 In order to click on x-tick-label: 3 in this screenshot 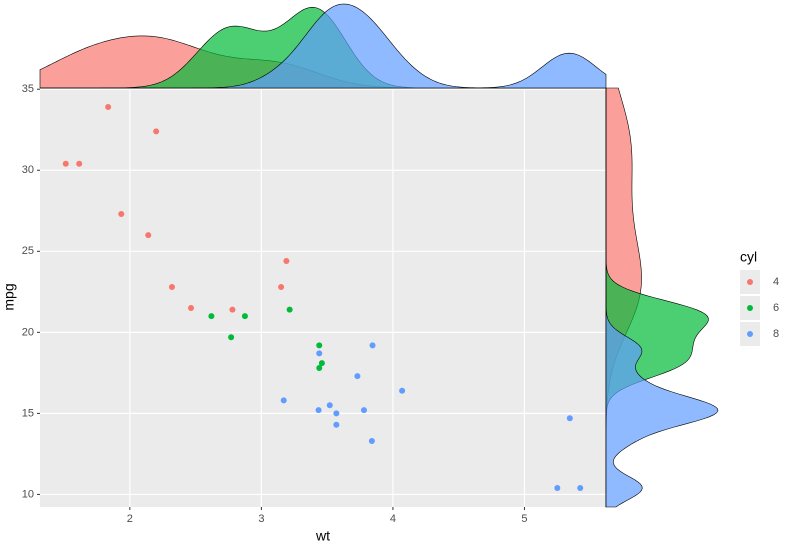, I will do `click(261, 519)`.